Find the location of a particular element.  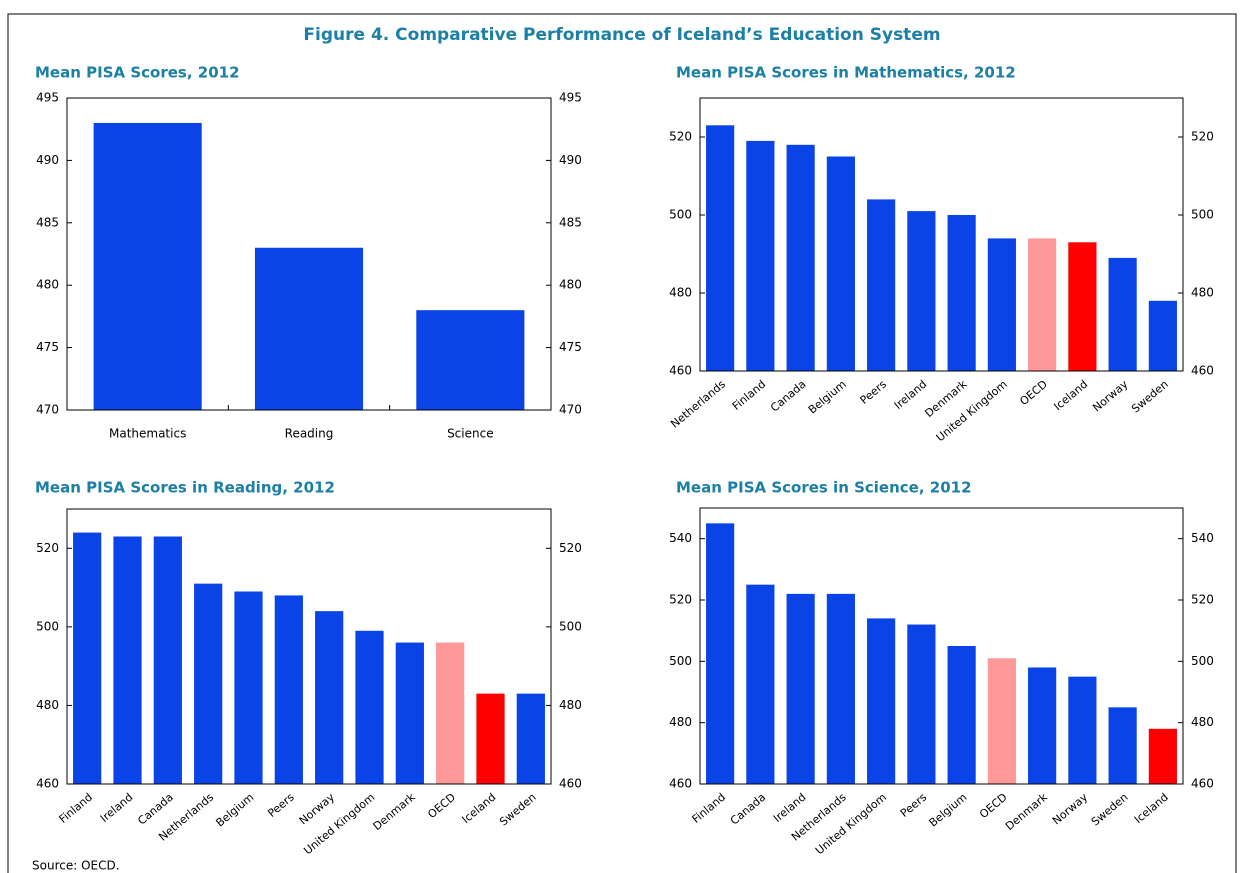

y-tick-label: 485 is located at coordinates (47, 222).